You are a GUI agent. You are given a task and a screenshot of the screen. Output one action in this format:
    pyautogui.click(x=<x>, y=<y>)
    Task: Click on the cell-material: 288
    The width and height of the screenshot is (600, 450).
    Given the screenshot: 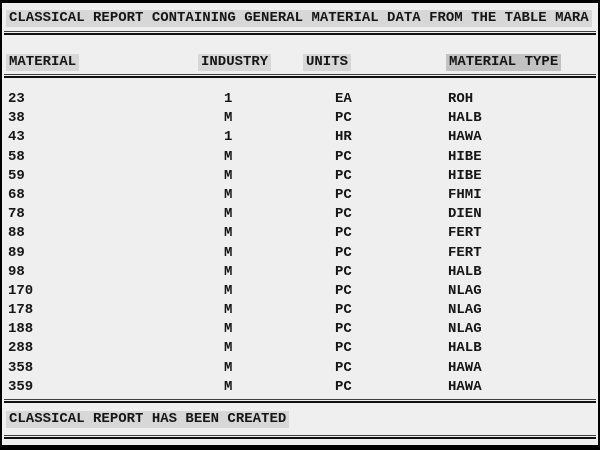 What is the action you would take?
    pyautogui.click(x=21, y=348)
    